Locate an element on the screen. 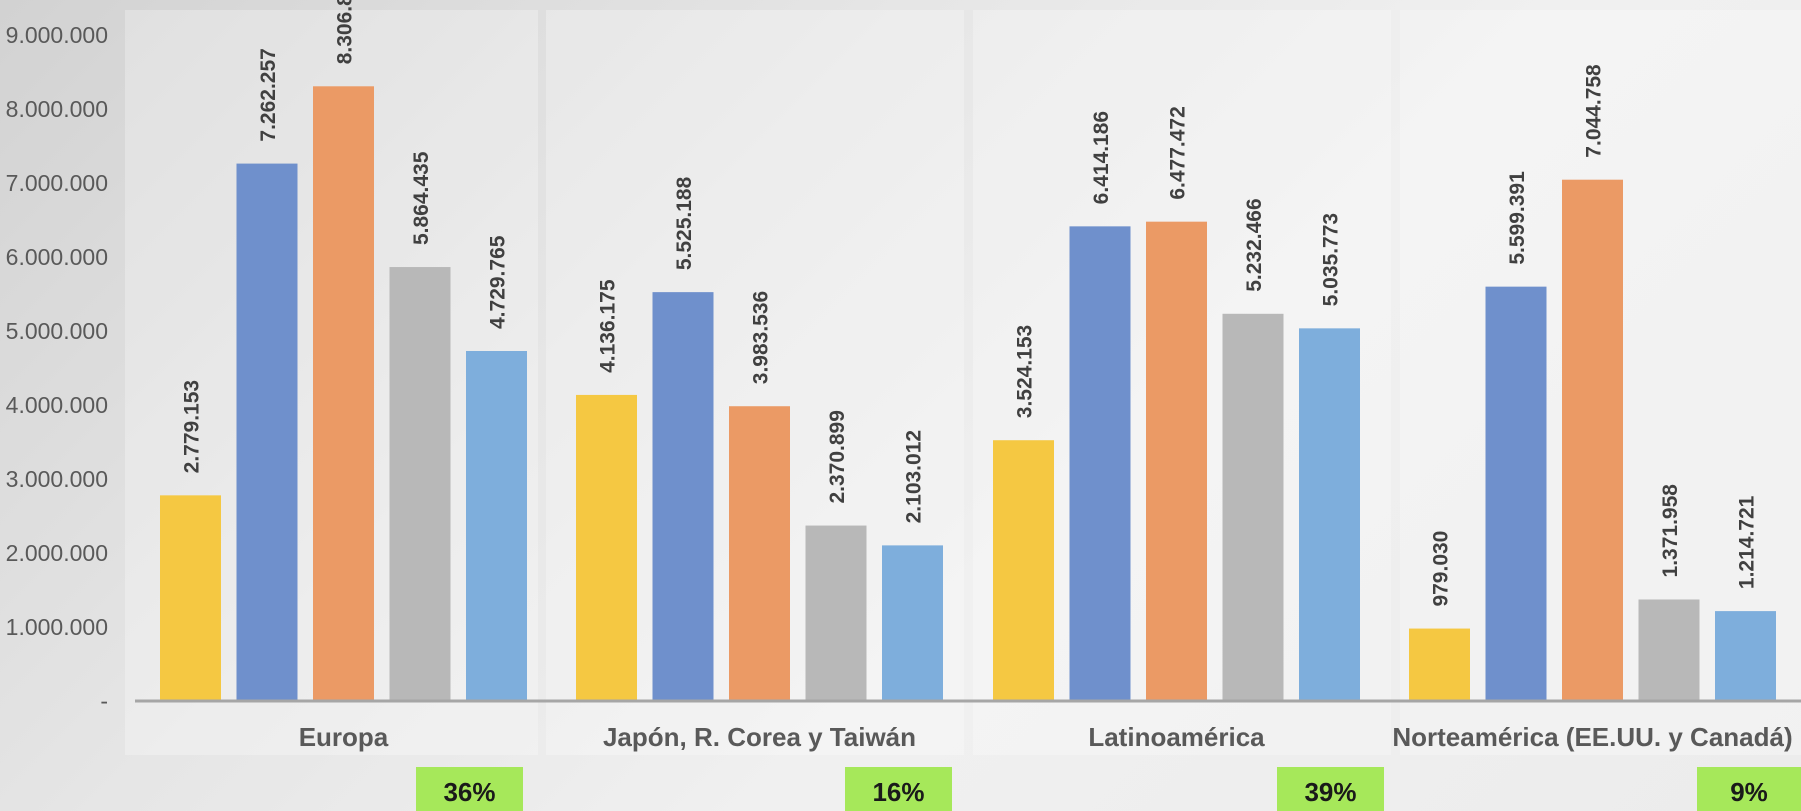 The width and height of the screenshot is (1801, 811). y-tick-label: 5.000.000 is located at coordinates (57, 331).